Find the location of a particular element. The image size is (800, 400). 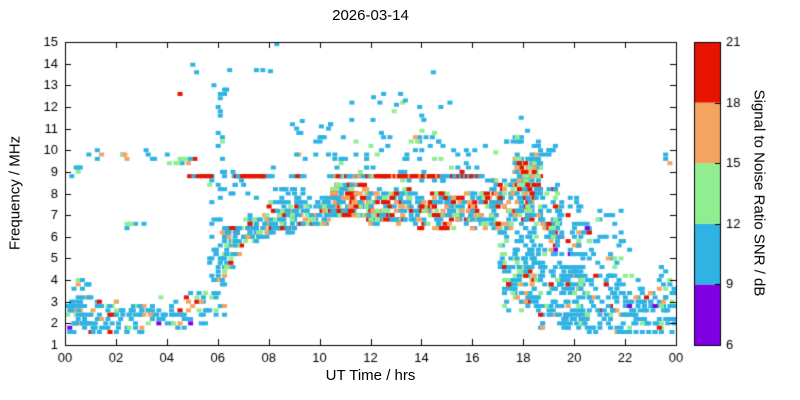

x-axis-label: UT Time / hrs is located at coordinates (370, 375).